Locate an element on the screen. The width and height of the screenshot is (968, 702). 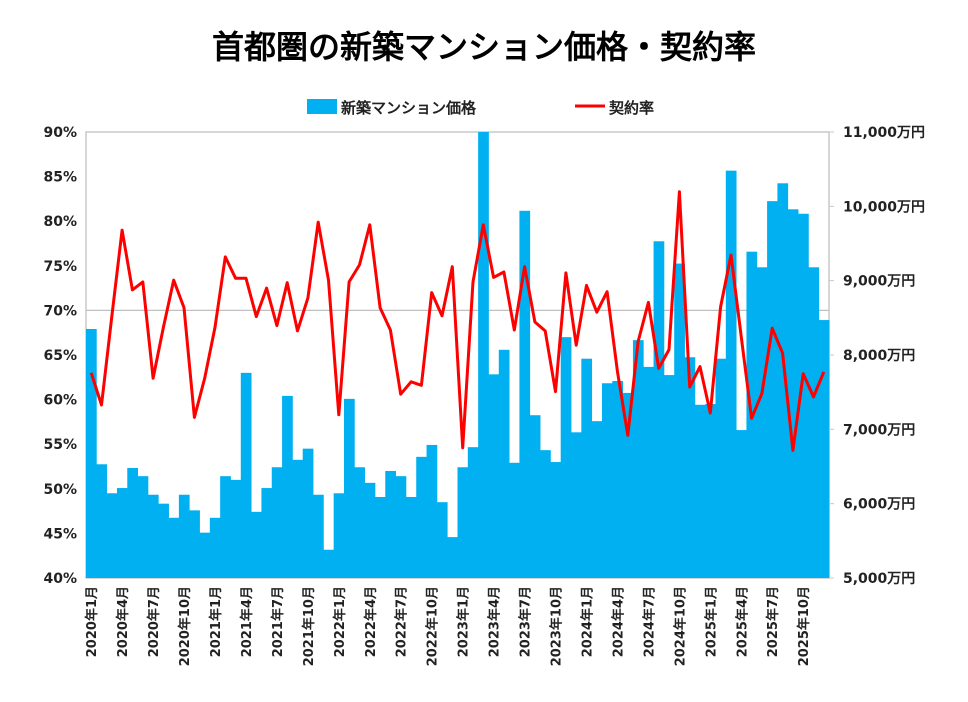
y-left-tick-label: 55% is located at coordinates (60, 445).